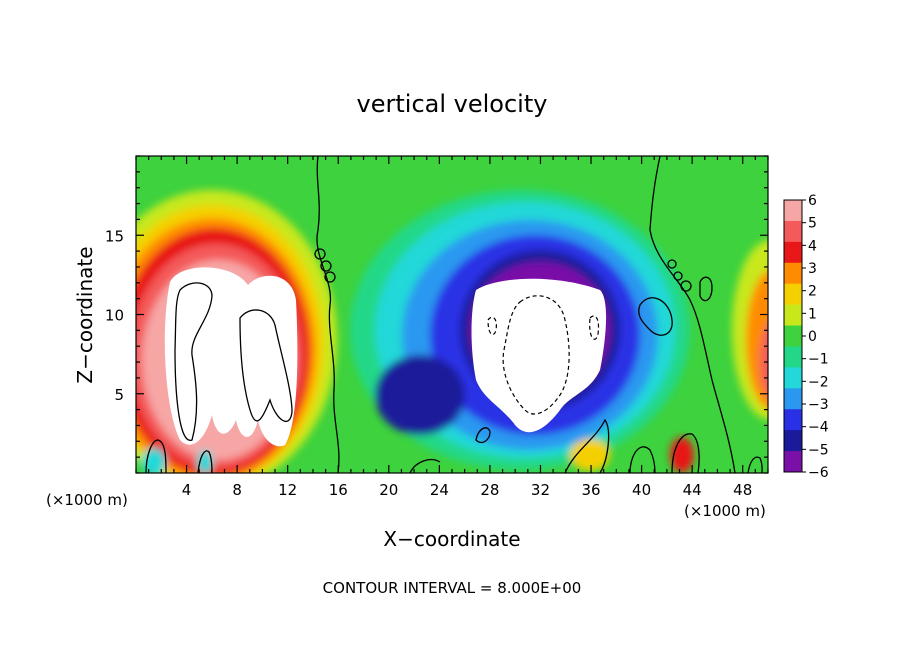 This screenshot has width=904, height=654. Describe the element at coordinates (818, 360) in the screenshot. I see `colorbar-label: −1` at that location.